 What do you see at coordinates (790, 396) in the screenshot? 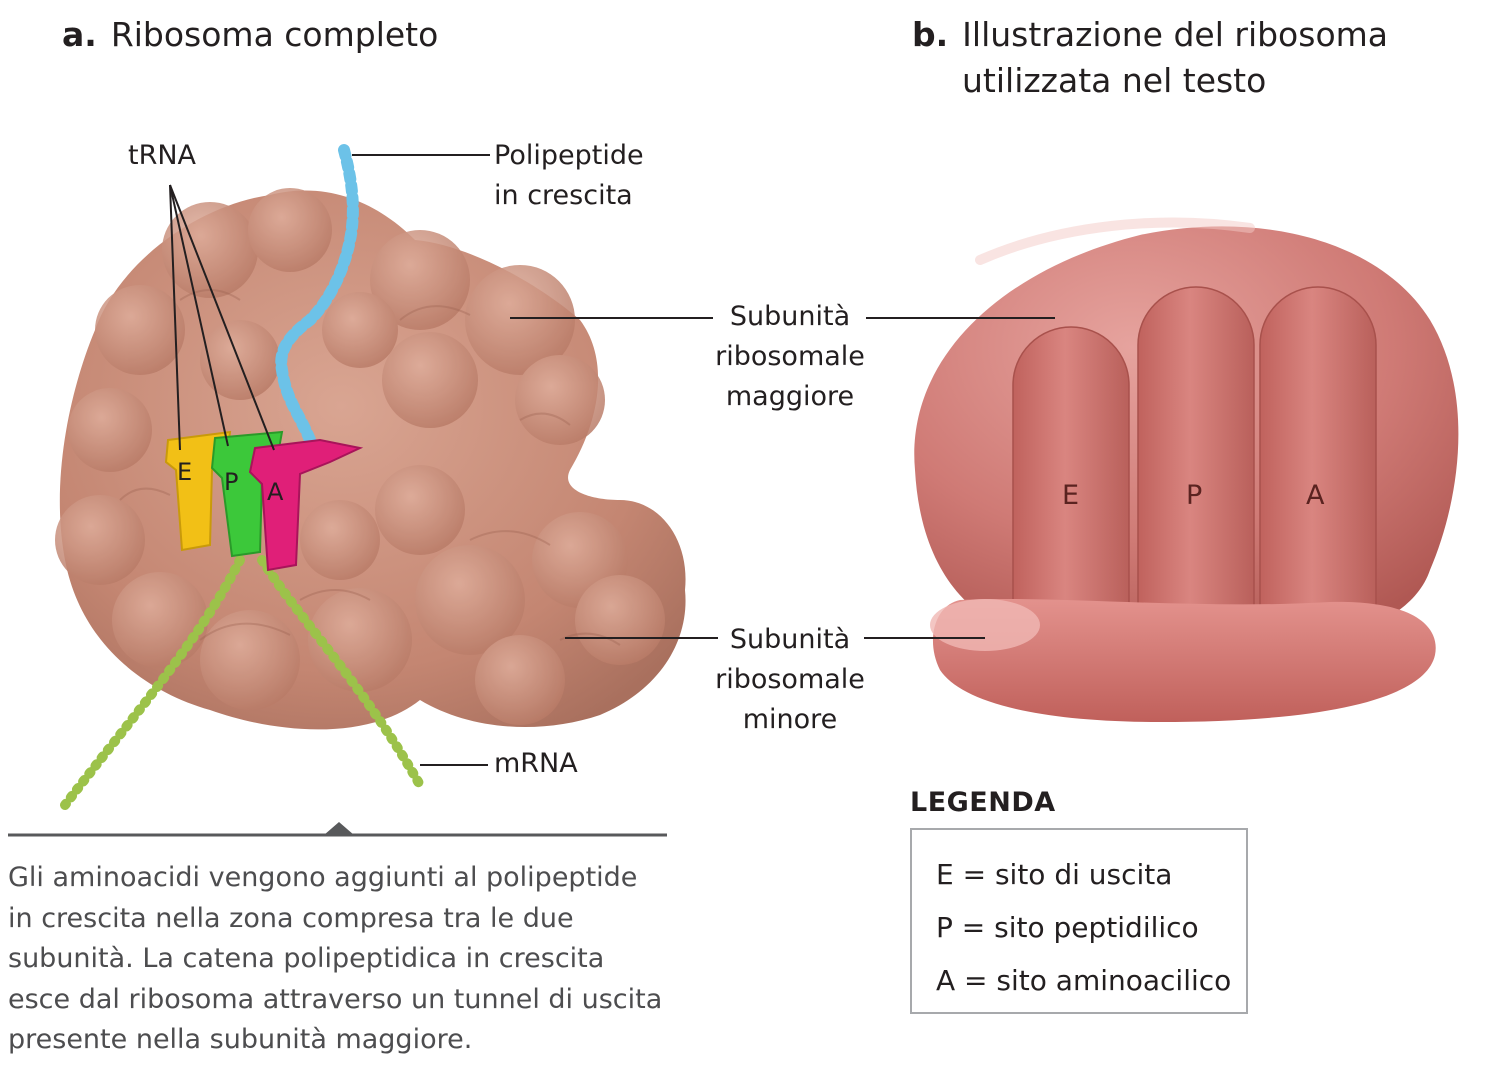
I see `large-subunit-label-line-3: maggiore` at bounding box center [790, 396].